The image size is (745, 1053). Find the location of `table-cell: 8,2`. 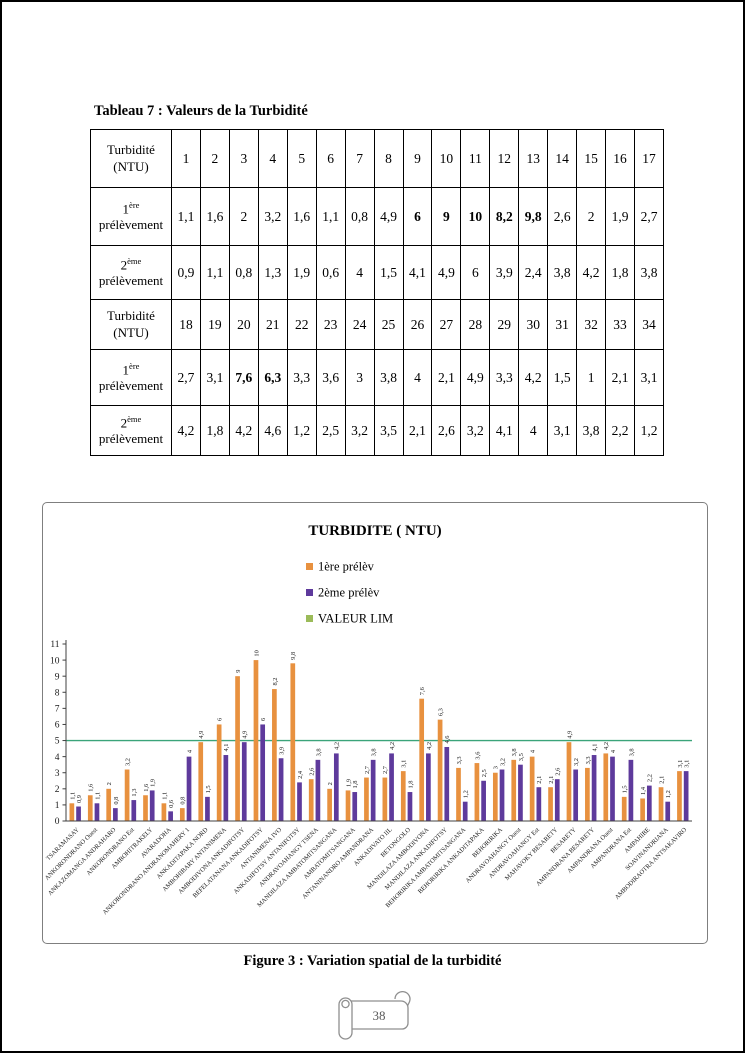

table-cell: 8,2 is located at coordinates (504, 216).